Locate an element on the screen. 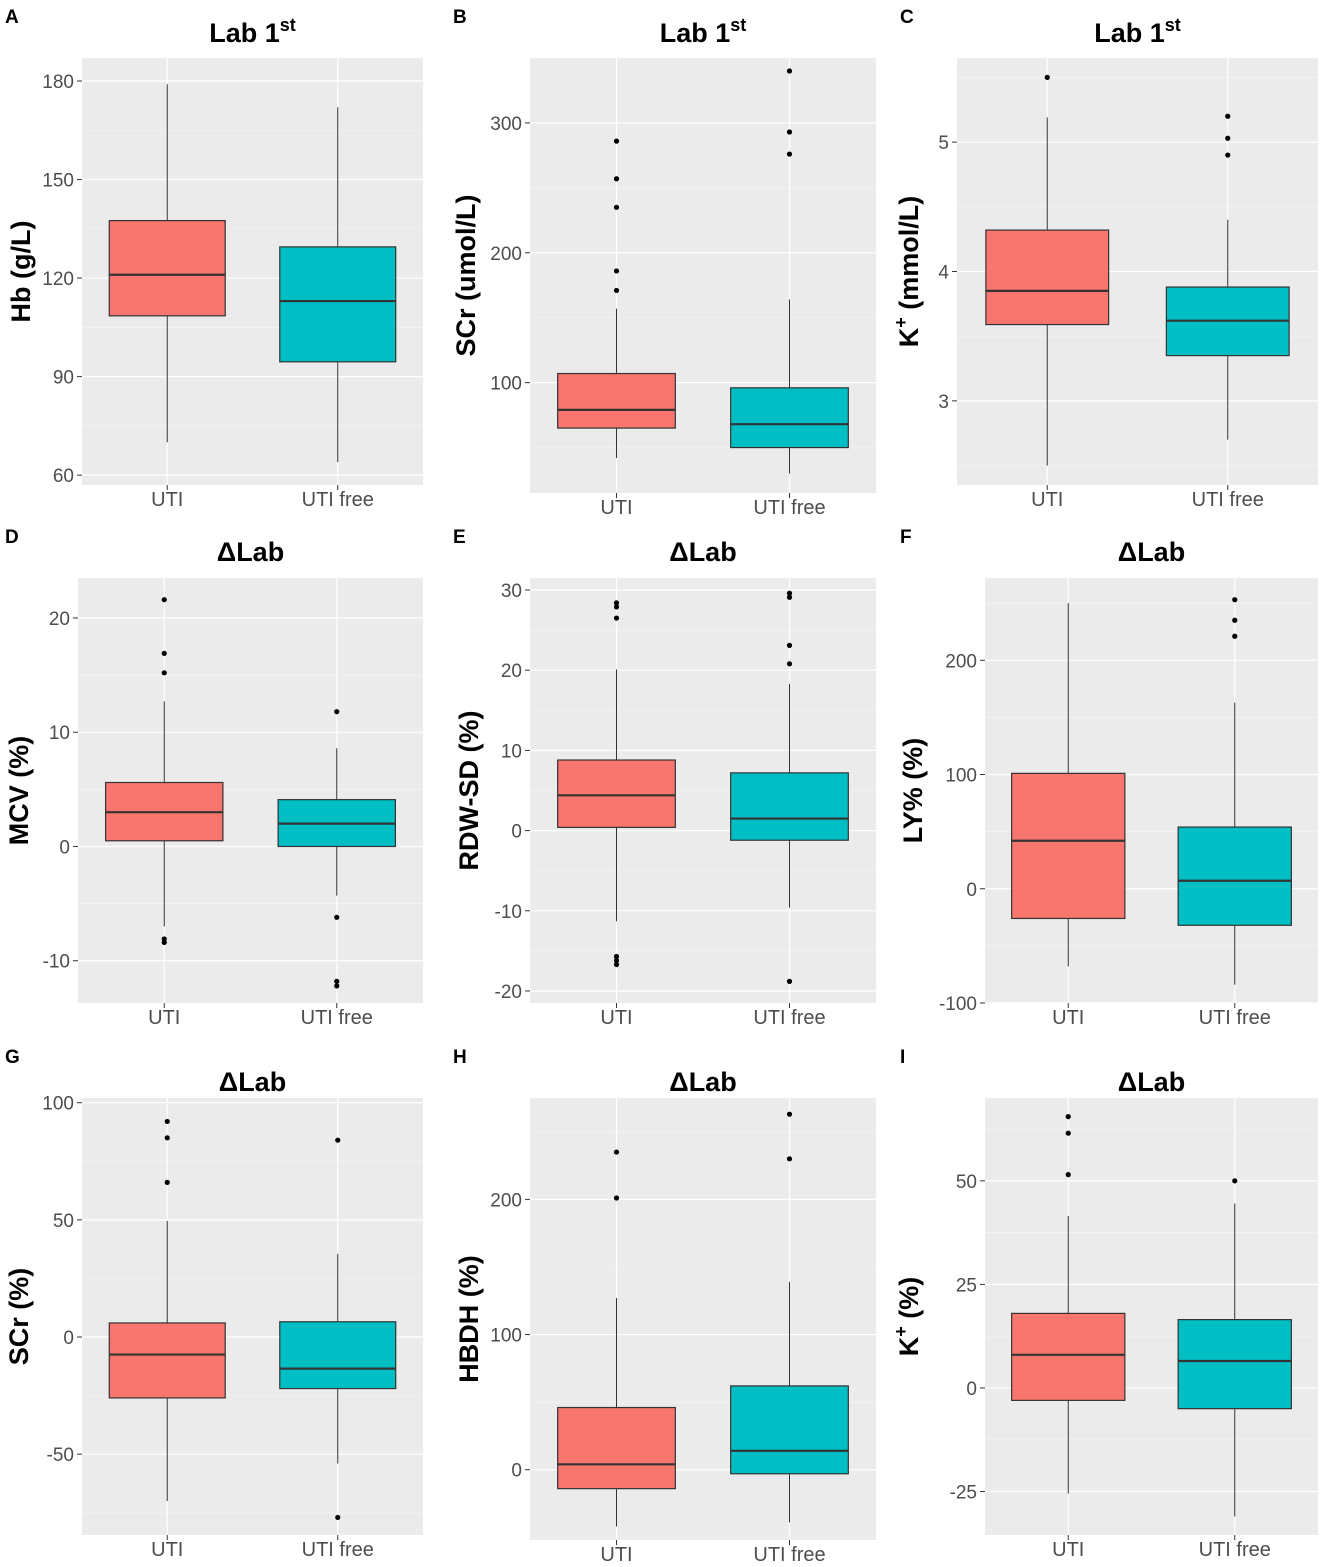 The height and width of the screenshot is (1567, 1325). panel-g: -50 0 50 100 UTI UTI free G ΔLab SCr (%) is located at coordinates (213, 1304).